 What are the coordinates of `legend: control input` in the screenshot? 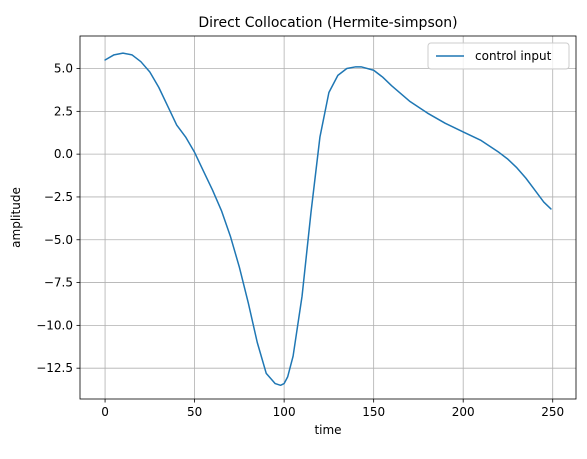 It's located at (498, 56).